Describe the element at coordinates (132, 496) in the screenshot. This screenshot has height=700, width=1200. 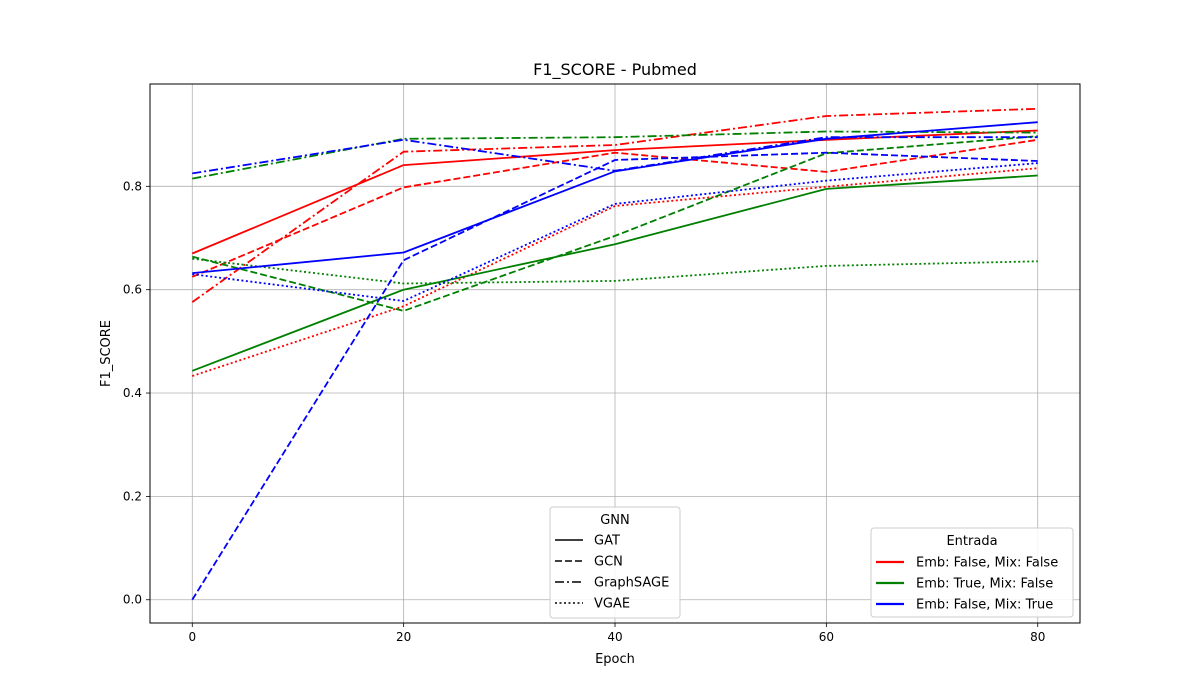
I see `y-tick-label: 0.2` at that location.